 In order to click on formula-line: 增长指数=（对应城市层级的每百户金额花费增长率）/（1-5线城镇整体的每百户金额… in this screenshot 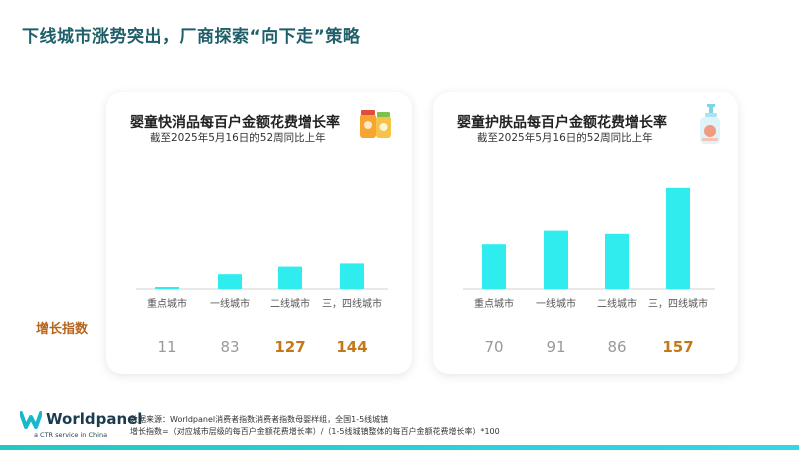, I will do `click(315, 431)`.